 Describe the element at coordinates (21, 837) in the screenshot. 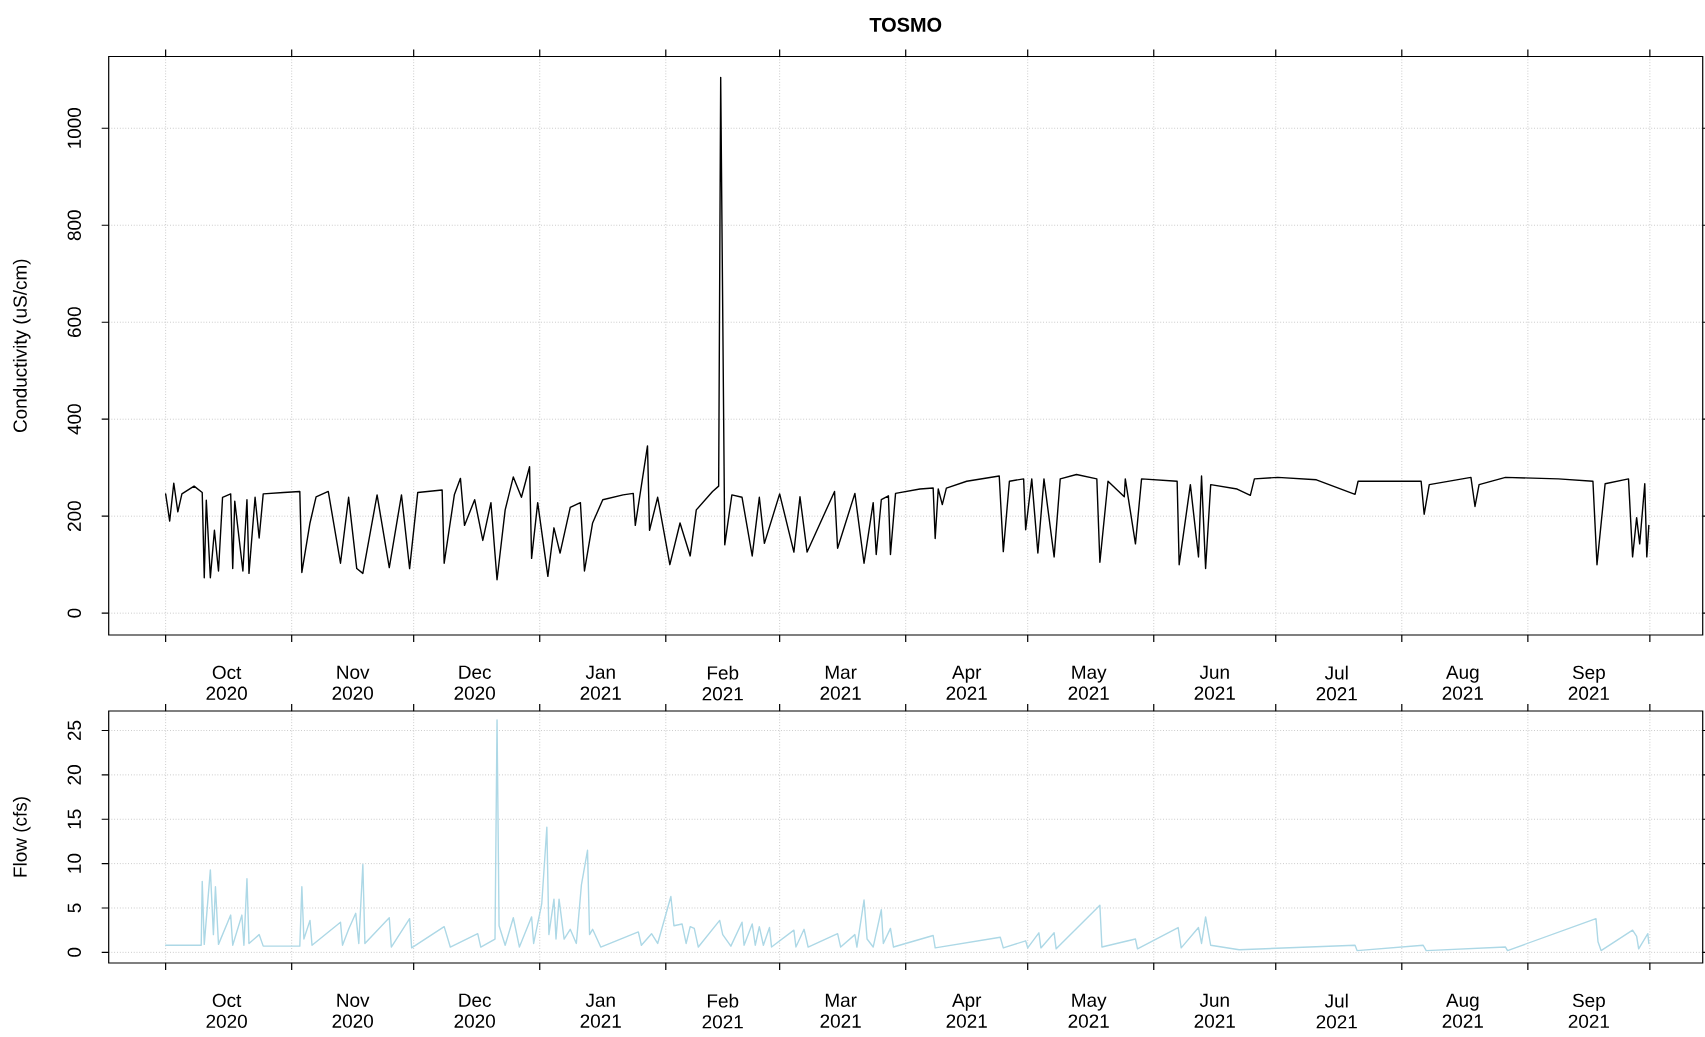

I see `y-axis-title: Flow (cfs)` at that location.